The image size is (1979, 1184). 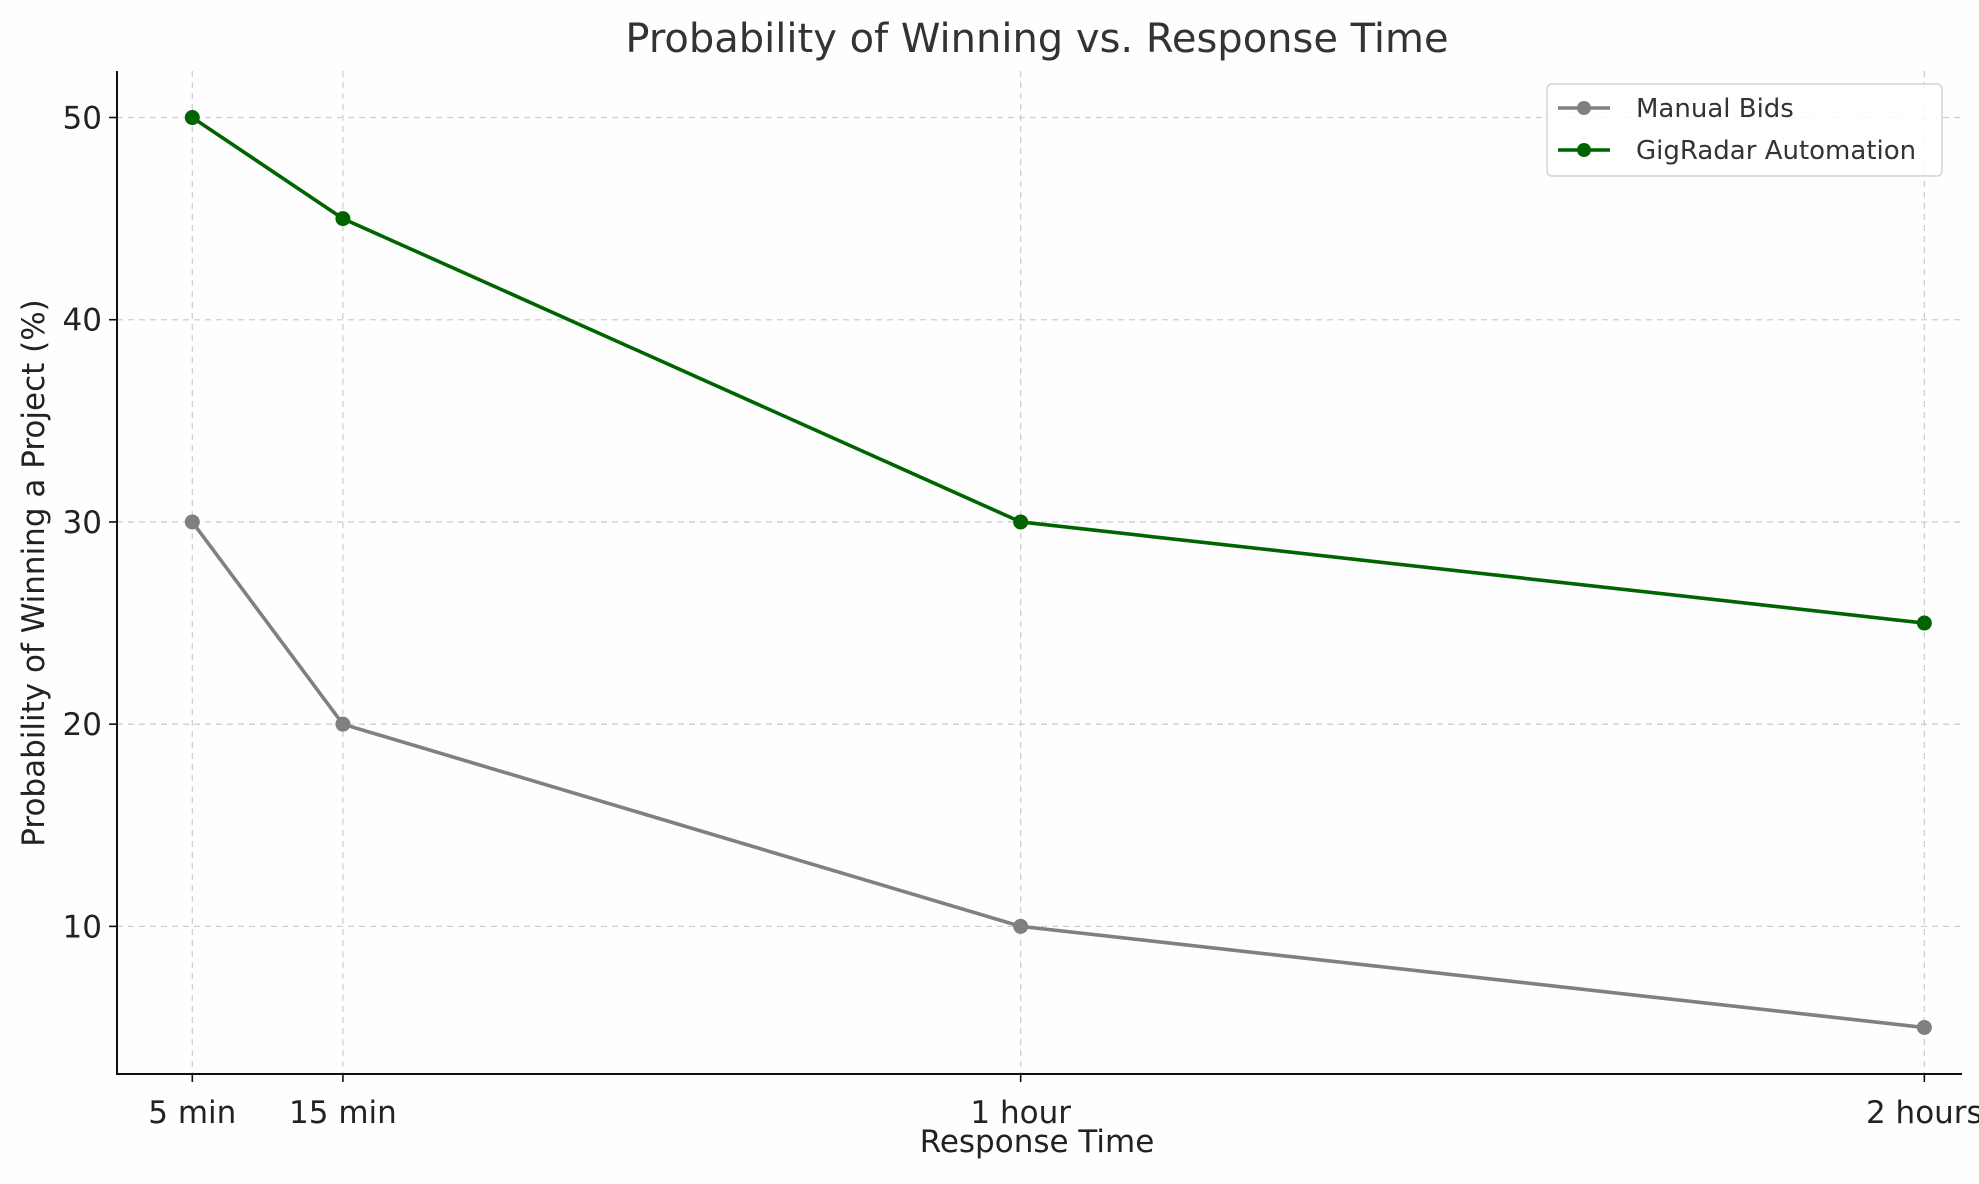 What do you see at coordinates (192, 1113) in the screenshot?
I see `x-tick-label: 5 min` at bounding box center [192, 1113].